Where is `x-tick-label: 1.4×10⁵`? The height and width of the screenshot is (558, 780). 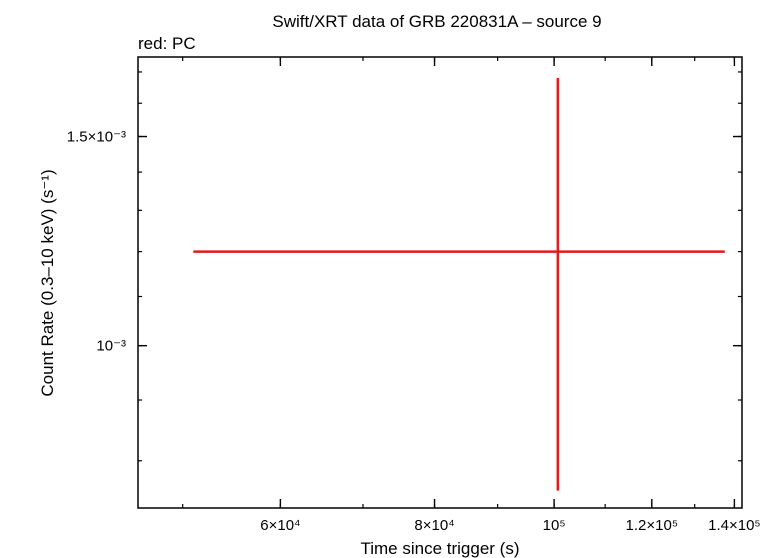
x-tick-label: 1.4×10⁵ is located at coordinates (734, 525).